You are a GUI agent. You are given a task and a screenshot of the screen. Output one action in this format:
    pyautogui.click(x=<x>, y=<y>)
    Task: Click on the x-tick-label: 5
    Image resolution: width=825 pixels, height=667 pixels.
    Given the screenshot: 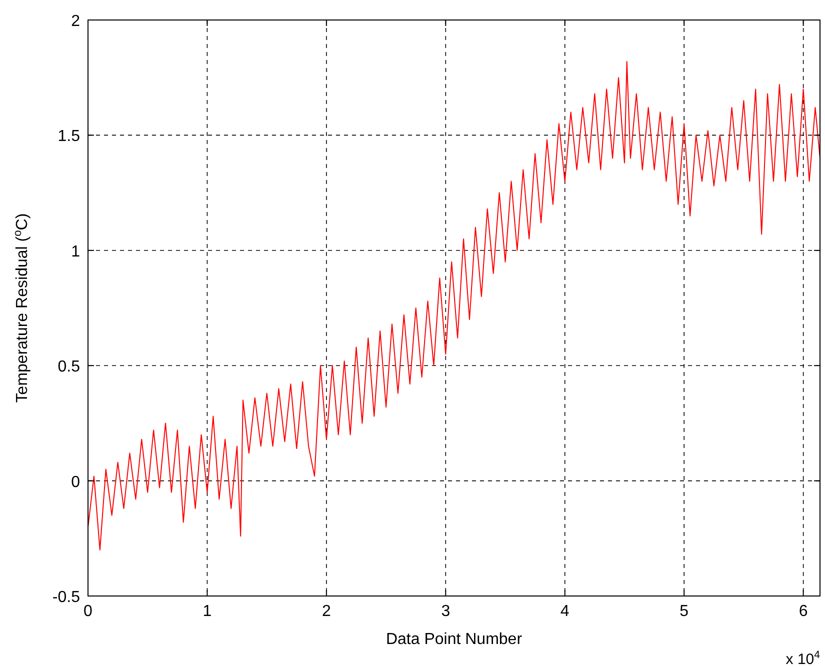 What is the action you would take?
    pyautogui.click(x=684, y=611)
    